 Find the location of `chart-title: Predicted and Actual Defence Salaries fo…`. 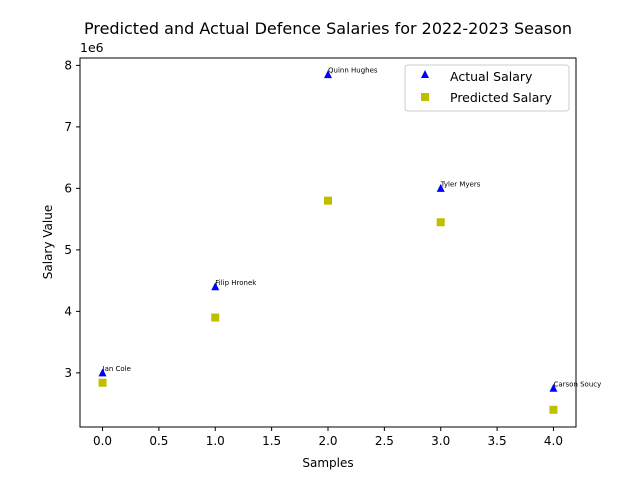

chart-title: Predicted and Actual Defence Salaries fo… is located at coordinates (328, 28).